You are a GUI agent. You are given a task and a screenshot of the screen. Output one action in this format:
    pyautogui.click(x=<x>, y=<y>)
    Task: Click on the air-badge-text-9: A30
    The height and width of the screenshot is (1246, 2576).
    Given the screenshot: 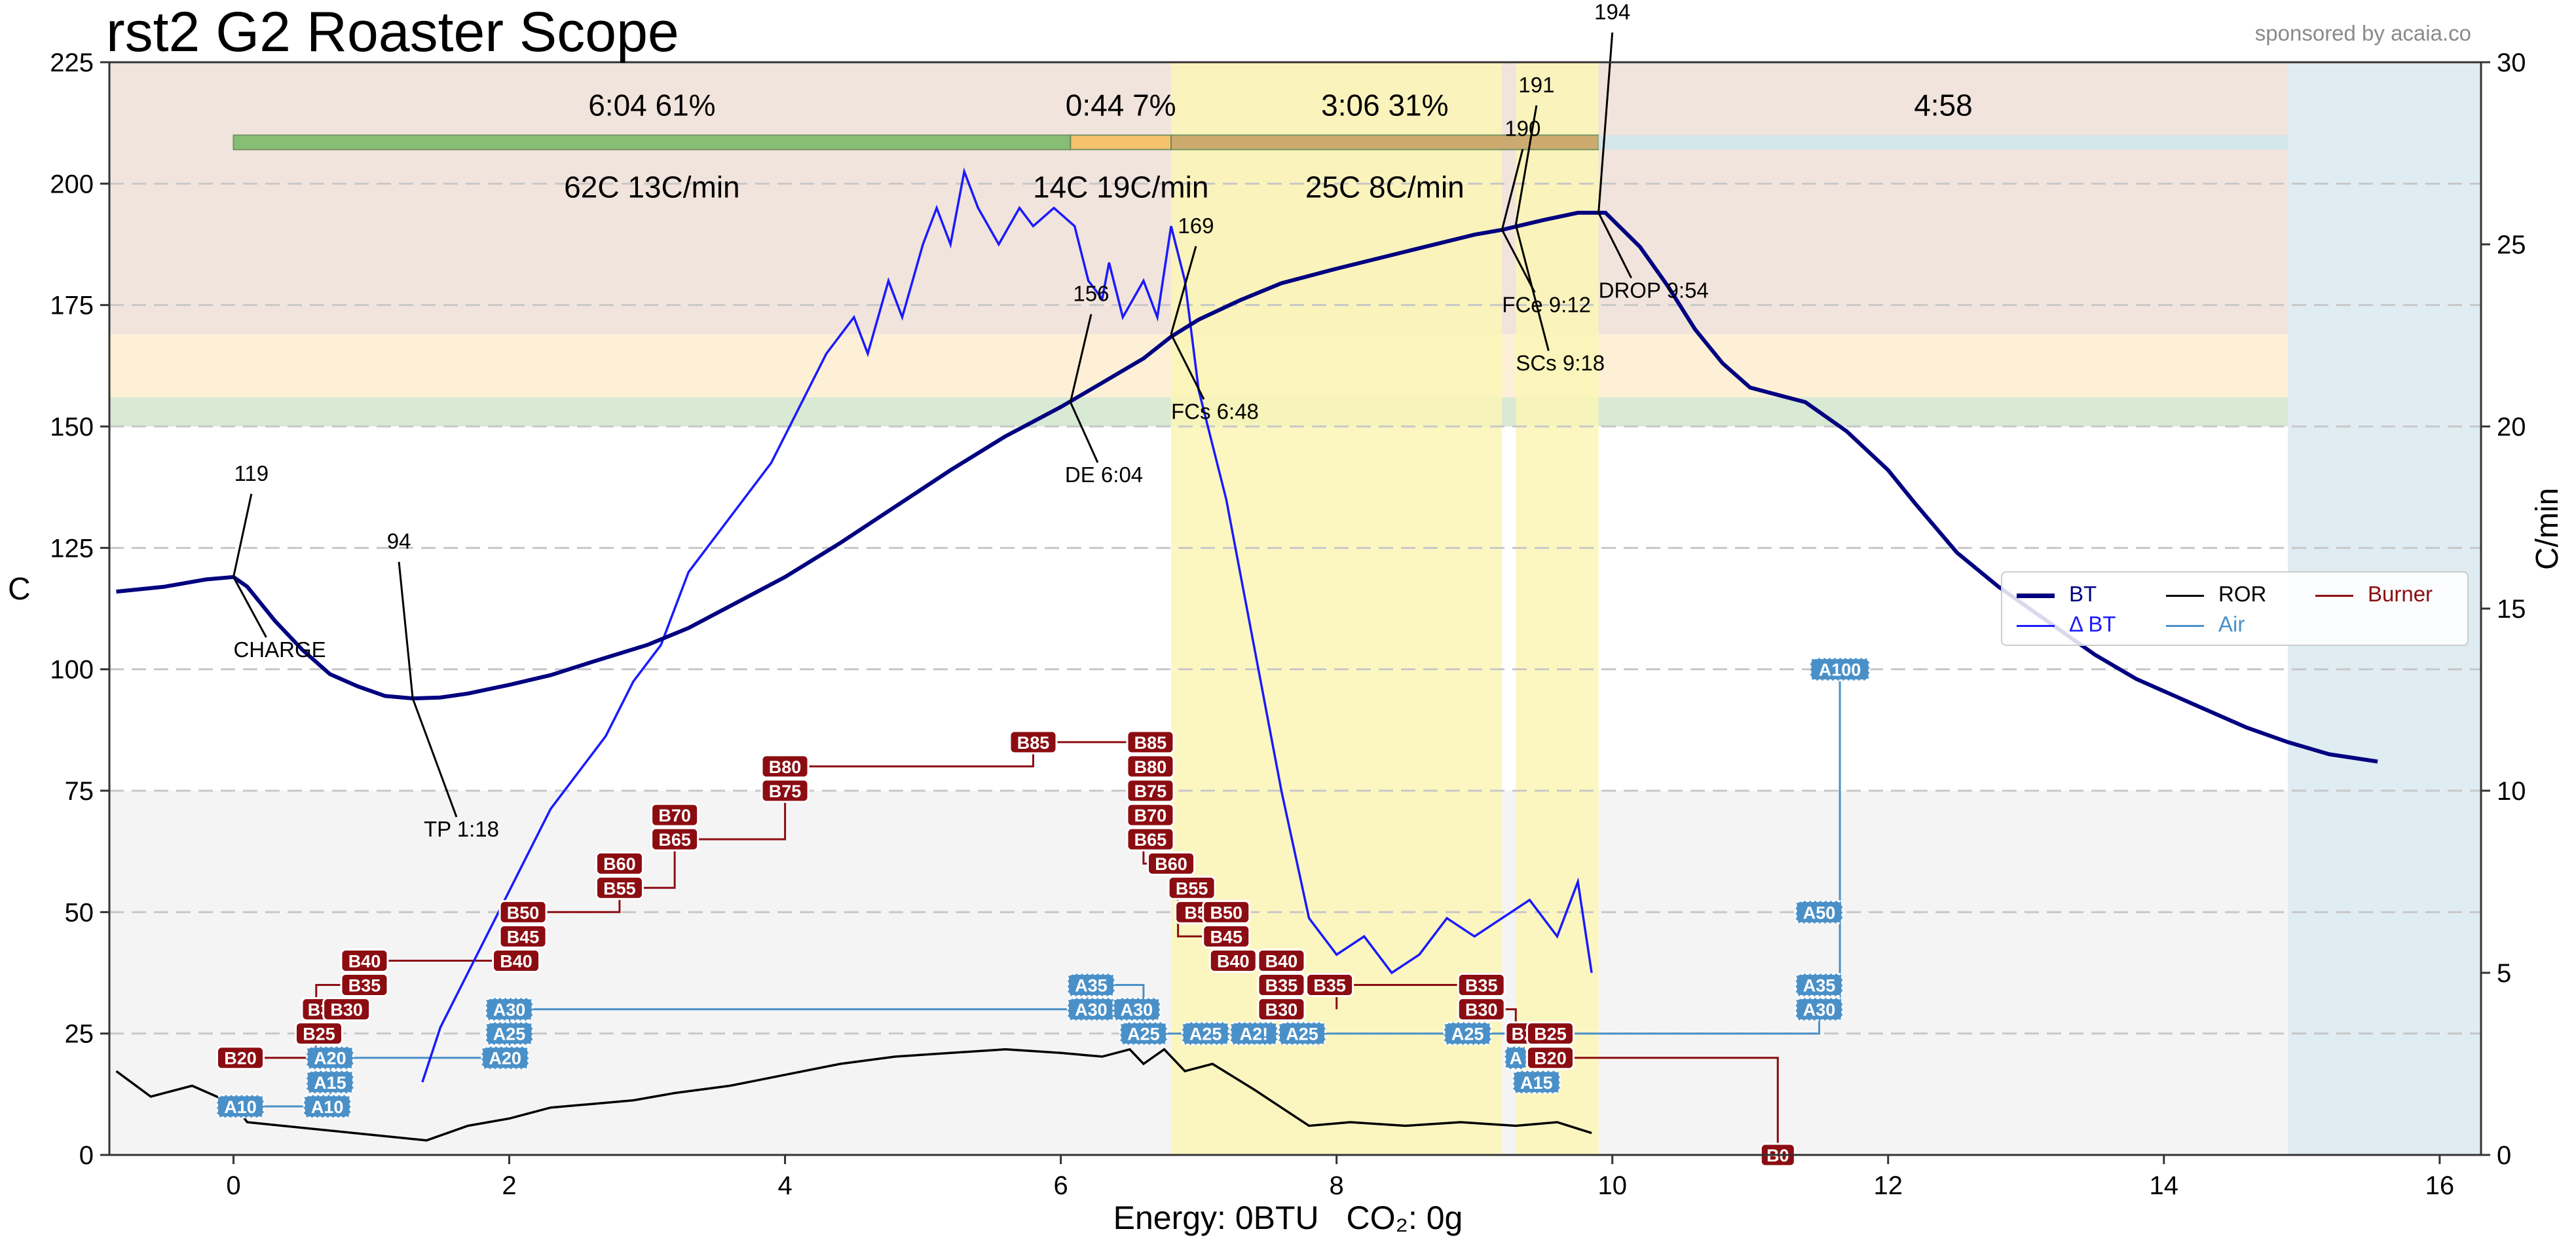 What is the action you would take?
    pyautogui.click(x=1137, y=1010)
    